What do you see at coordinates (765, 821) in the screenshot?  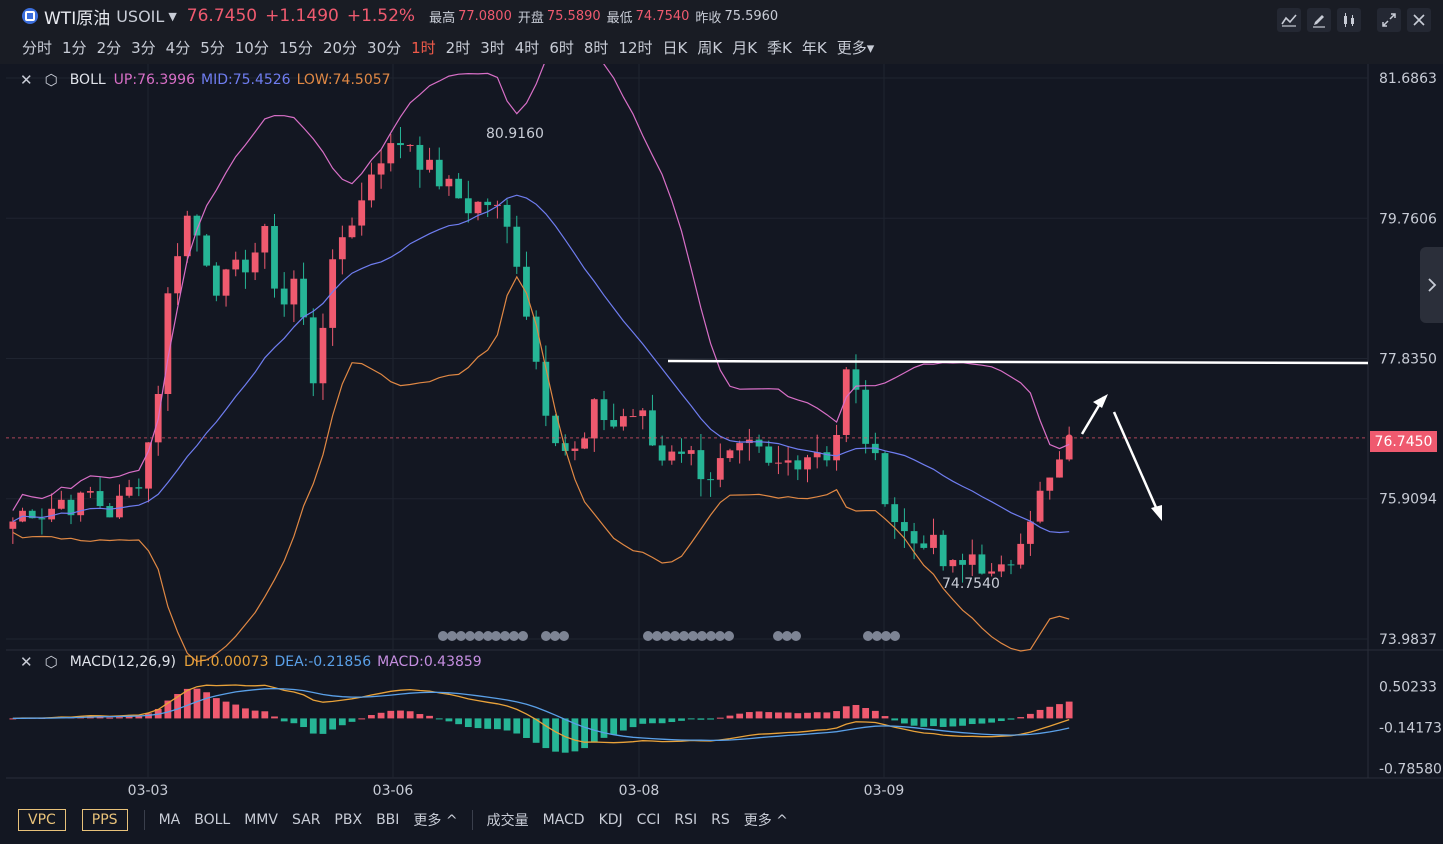 I see `sub-indicator-button: 更多 ^` at bounding box center [765, 821].